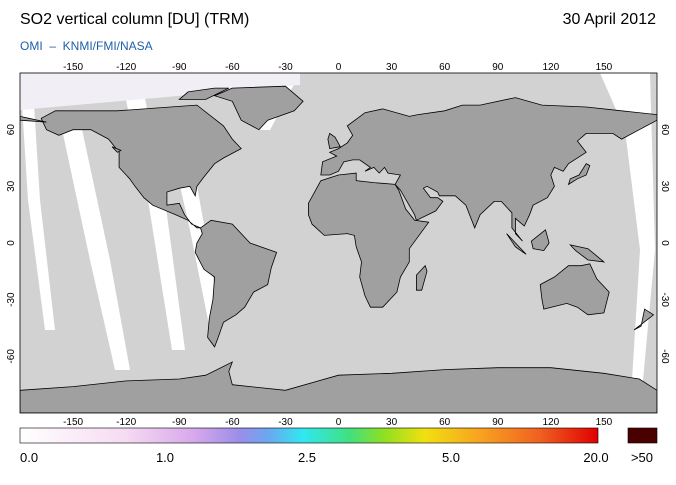 This screenshot has height=485, width=676. I want to click on colorbar-overflow, so click(642, 435).